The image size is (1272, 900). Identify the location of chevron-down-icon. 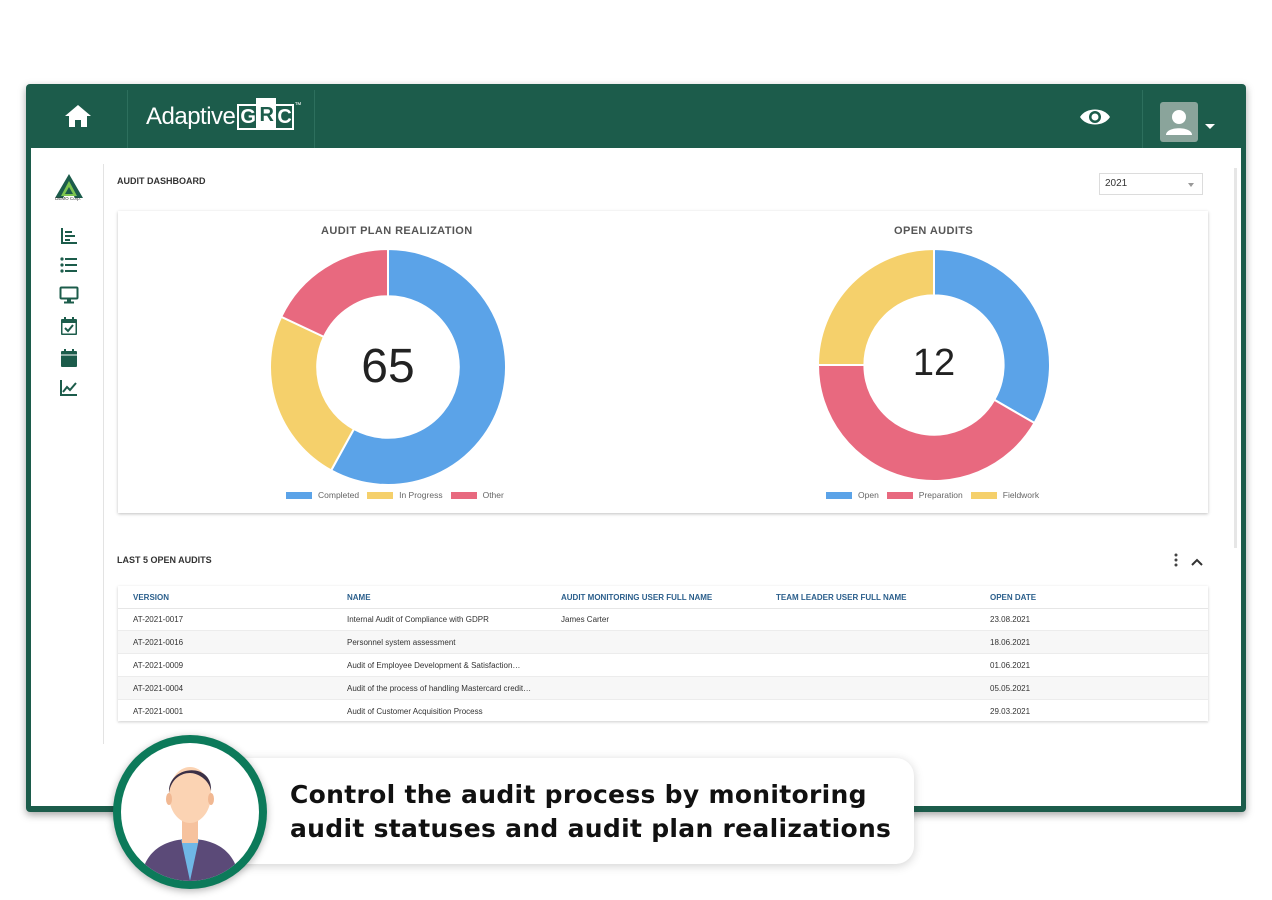
(1191, 185).